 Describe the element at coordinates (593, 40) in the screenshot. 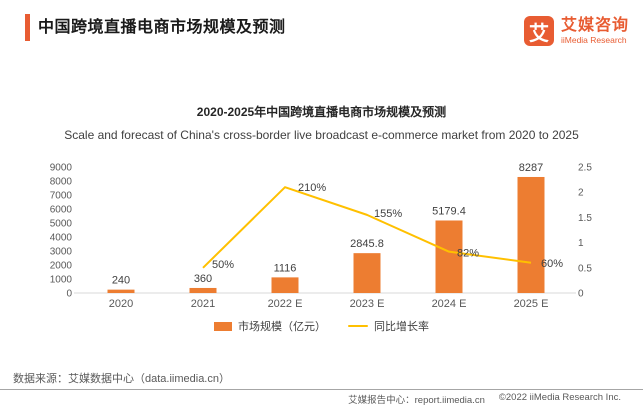

I see `logo-name-en: iiMedia Research` at that location.